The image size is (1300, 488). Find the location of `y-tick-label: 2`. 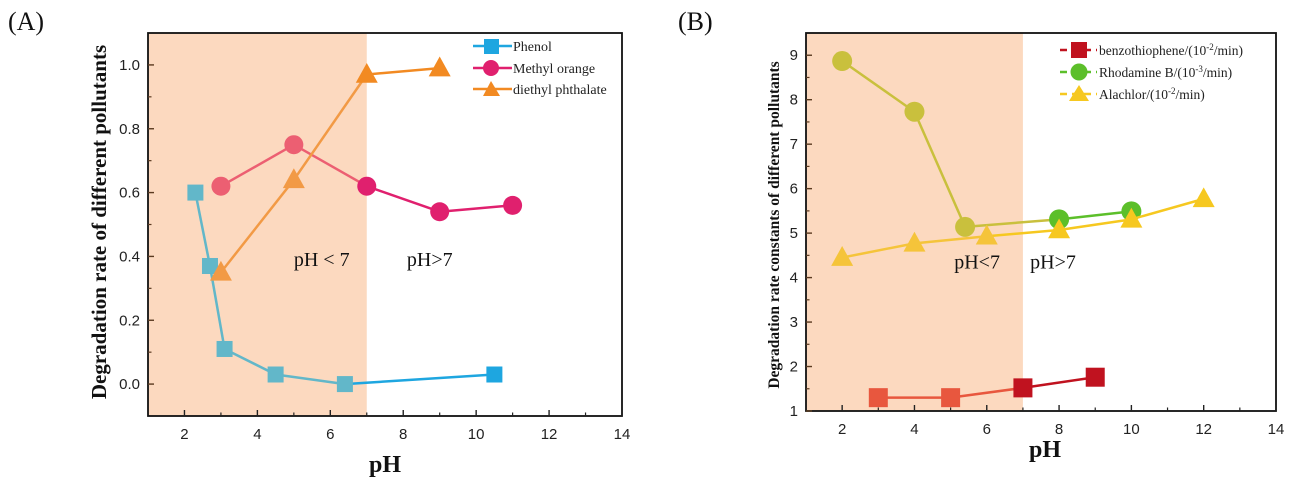

y-tick-label: 2 is located at coordinates (794, 367).